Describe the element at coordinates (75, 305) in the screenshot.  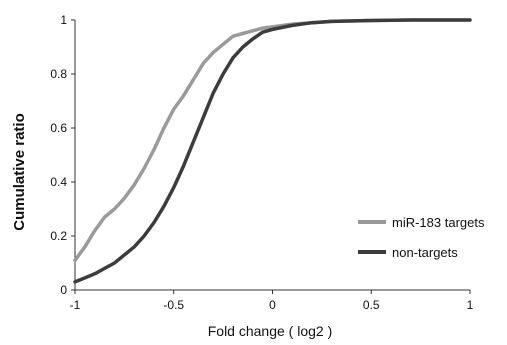
I see `x-tick-label: -1` at that location.